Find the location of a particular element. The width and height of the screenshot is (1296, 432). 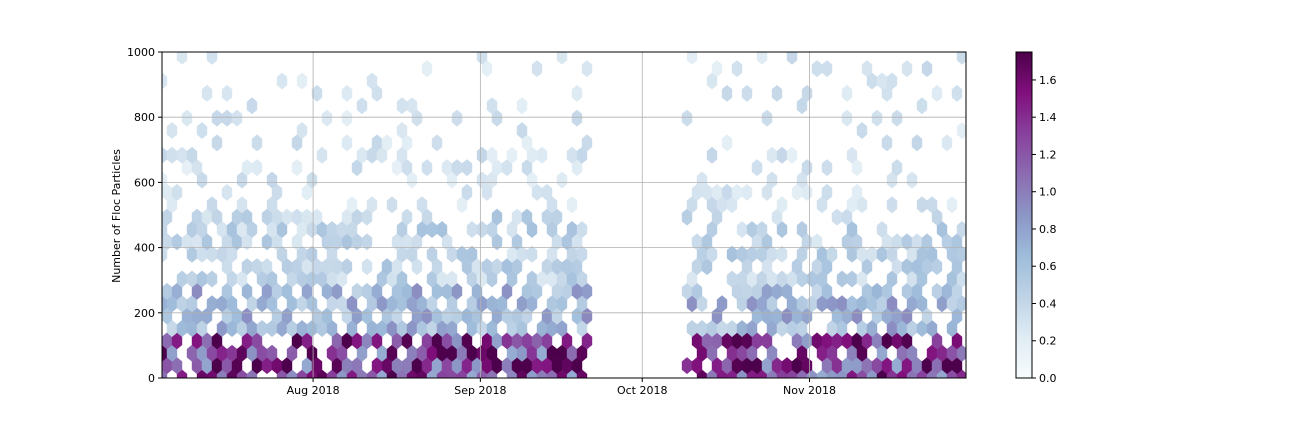

colorbar-tick-label: 1.0 is located at coordinates (1048, 192).